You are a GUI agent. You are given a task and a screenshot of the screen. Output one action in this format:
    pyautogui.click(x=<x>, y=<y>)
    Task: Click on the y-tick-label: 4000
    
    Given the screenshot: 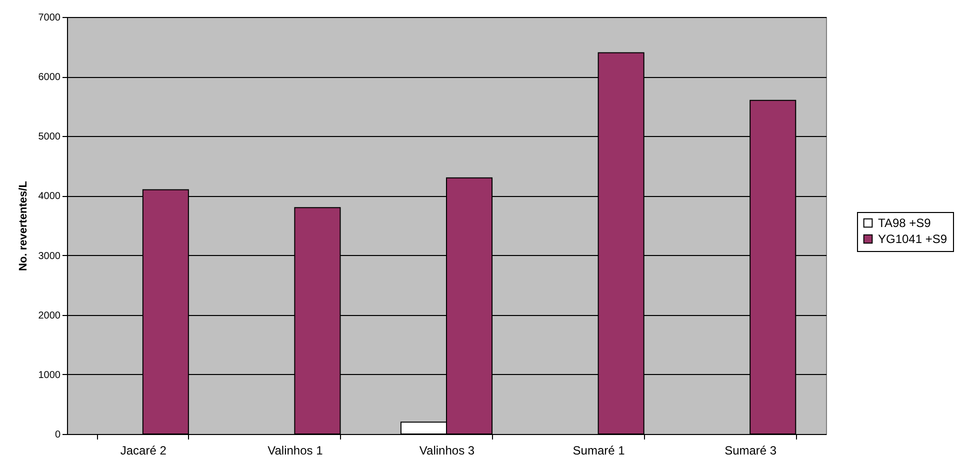 What is the action you would take?
    pyautogui.click(x=49, y=196)
    